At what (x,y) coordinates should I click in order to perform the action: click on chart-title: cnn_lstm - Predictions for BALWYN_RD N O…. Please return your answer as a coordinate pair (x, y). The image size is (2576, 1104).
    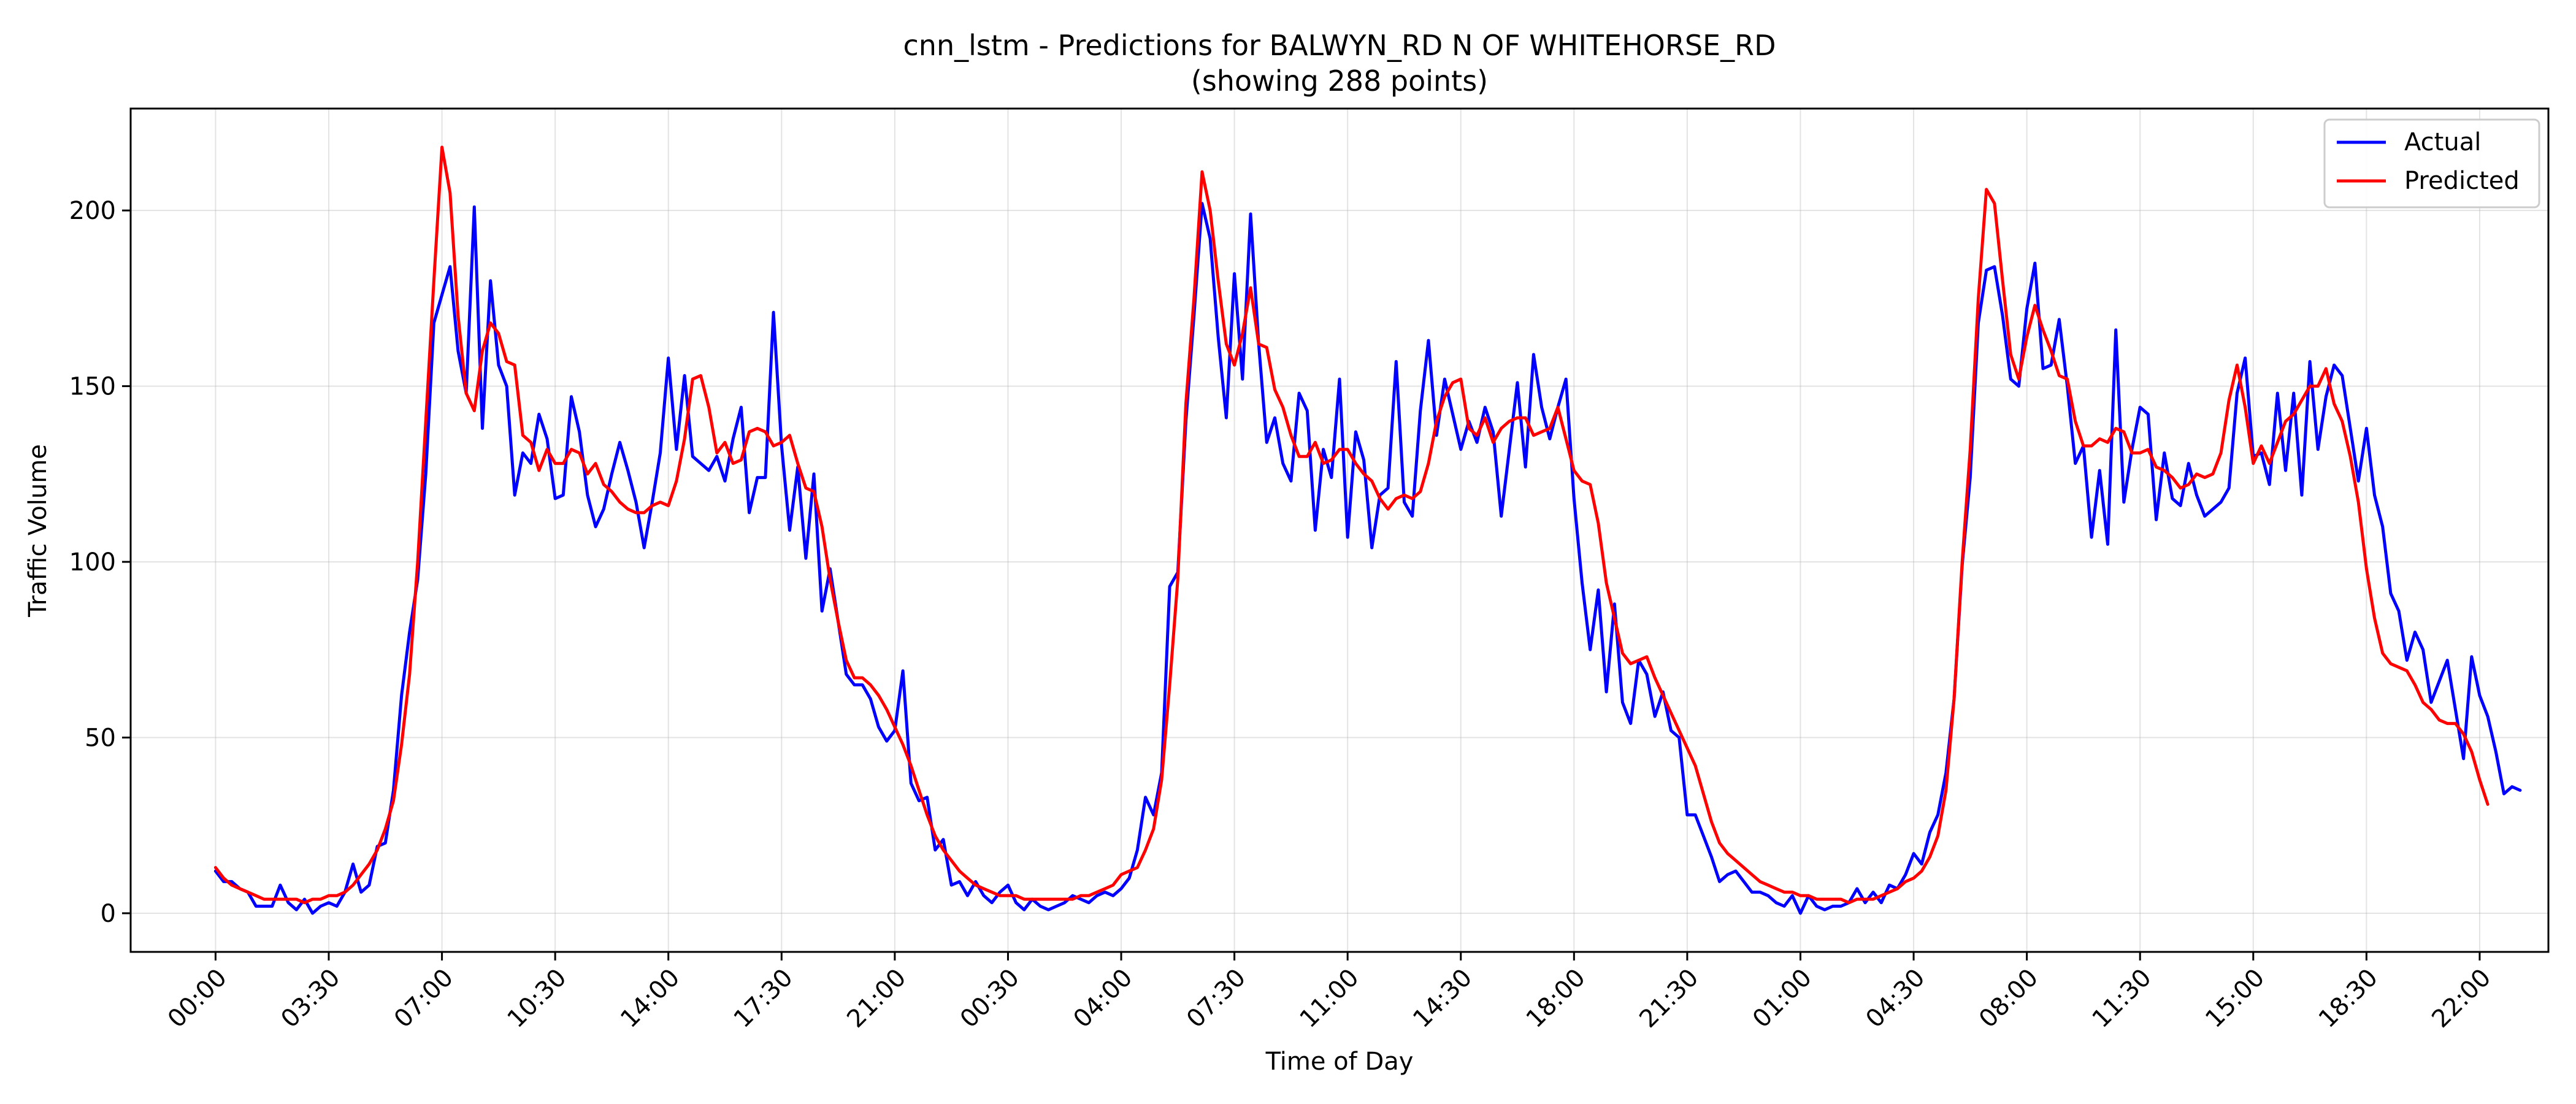
    Looking at the image, I should click on (1339, 45).